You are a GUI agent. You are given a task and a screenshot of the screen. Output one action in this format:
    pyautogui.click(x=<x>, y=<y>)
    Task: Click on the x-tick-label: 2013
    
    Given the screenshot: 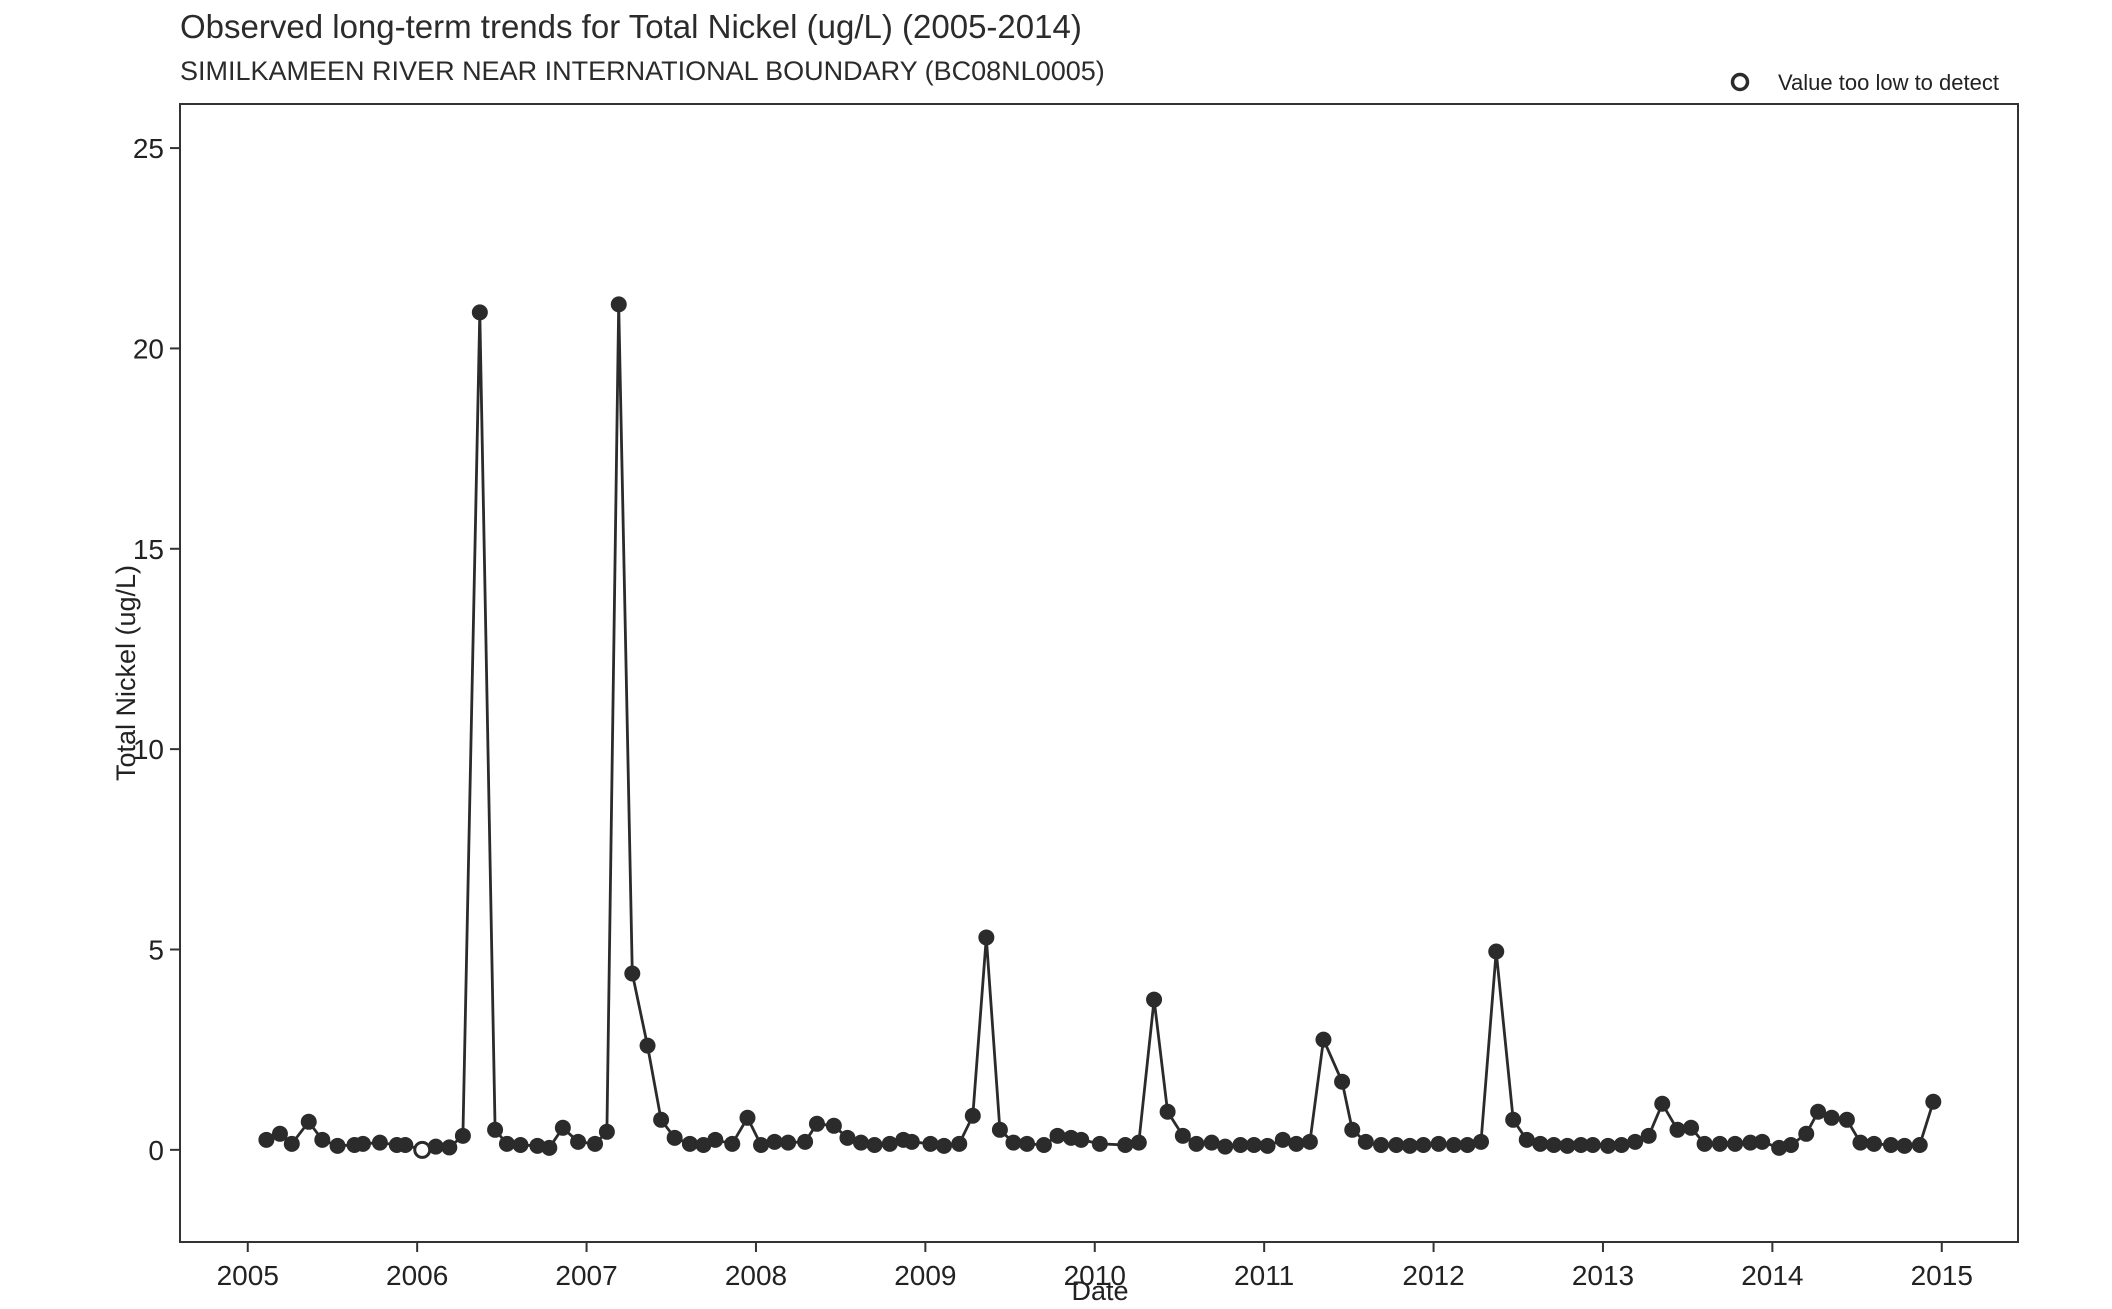 What is the action you would take?
    pyautogui.click(x=1603, y=1275)
    